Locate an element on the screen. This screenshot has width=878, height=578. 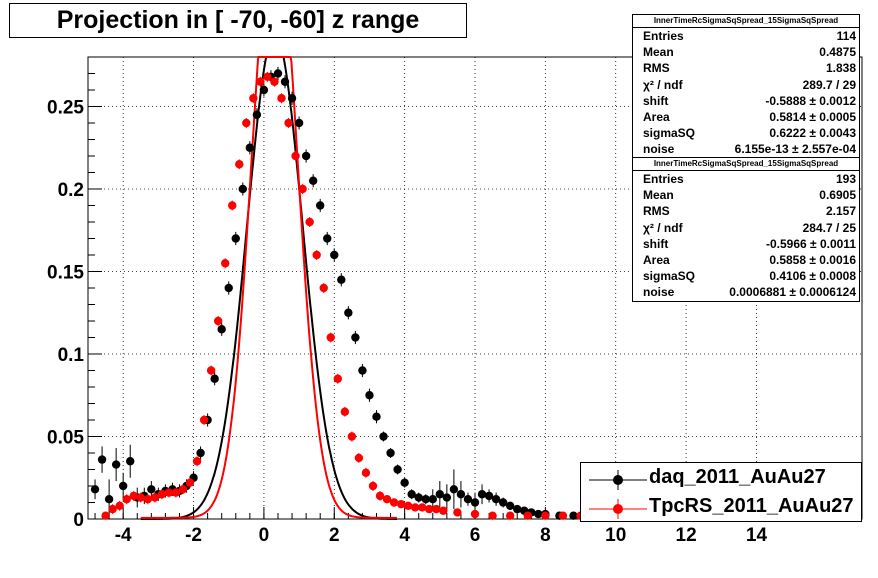
stats-box-header: InnerTimeRcSigmaSqSpread_15SigmaSqSpread is located at coordinates (746, 164).